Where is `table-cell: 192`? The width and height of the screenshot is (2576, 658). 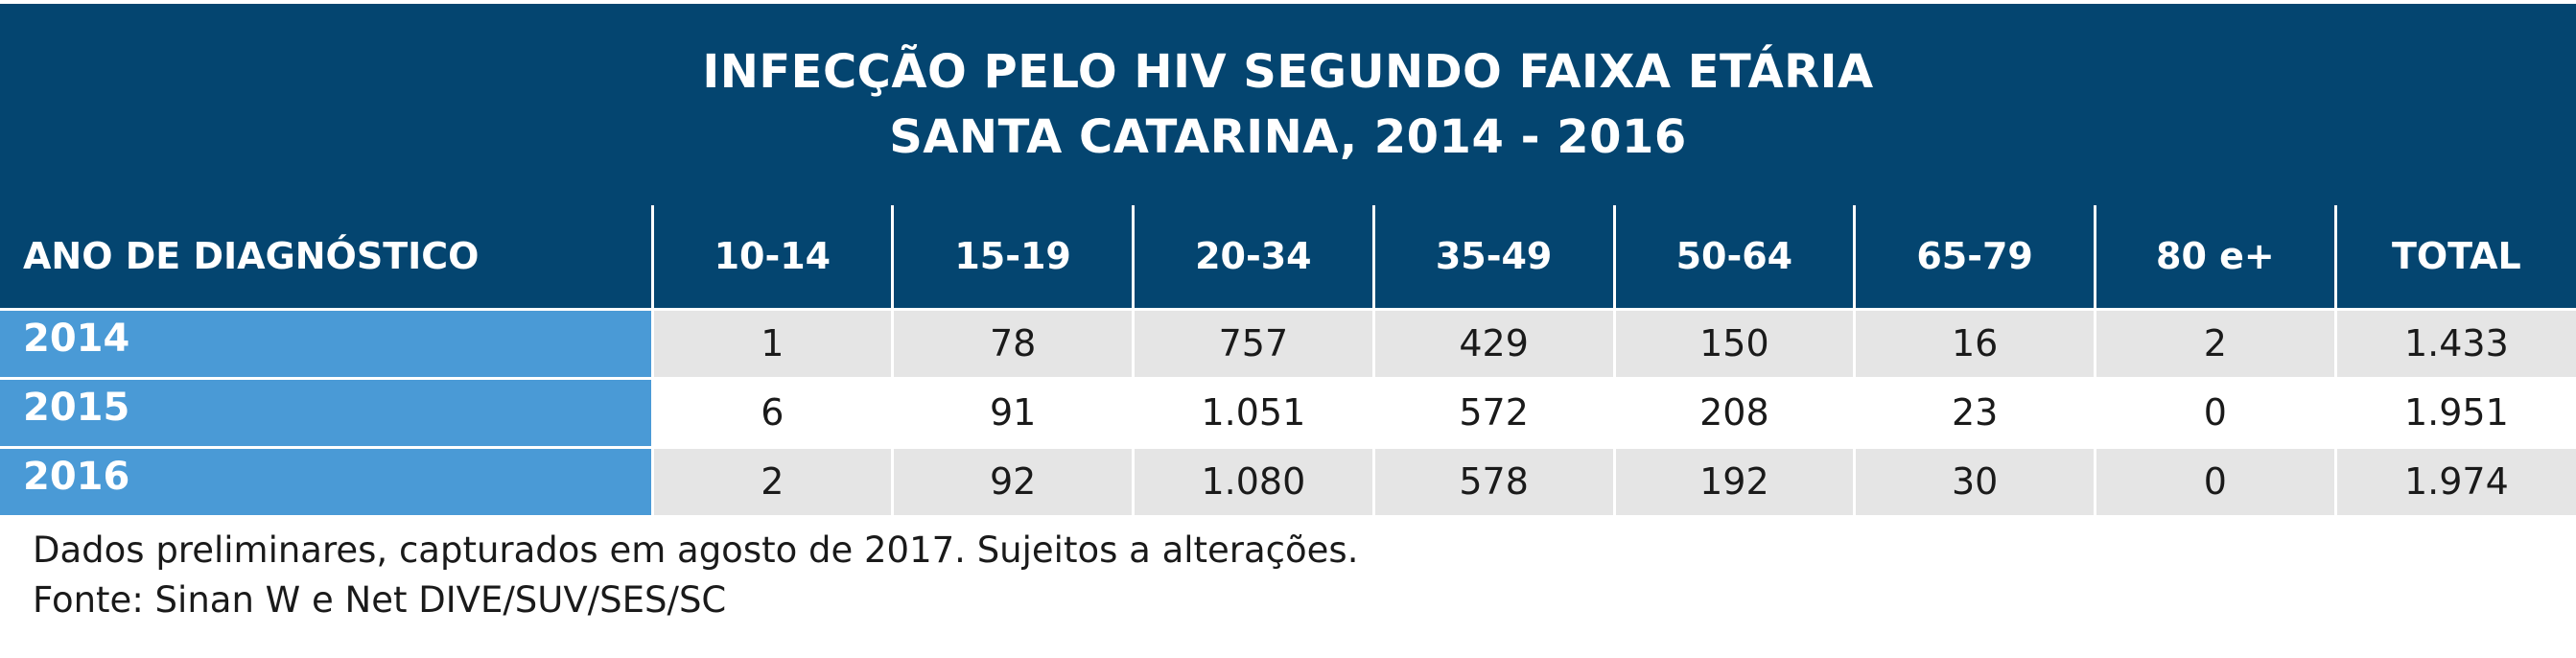 table-cell: 192 is located at coordinates (1733, 482).